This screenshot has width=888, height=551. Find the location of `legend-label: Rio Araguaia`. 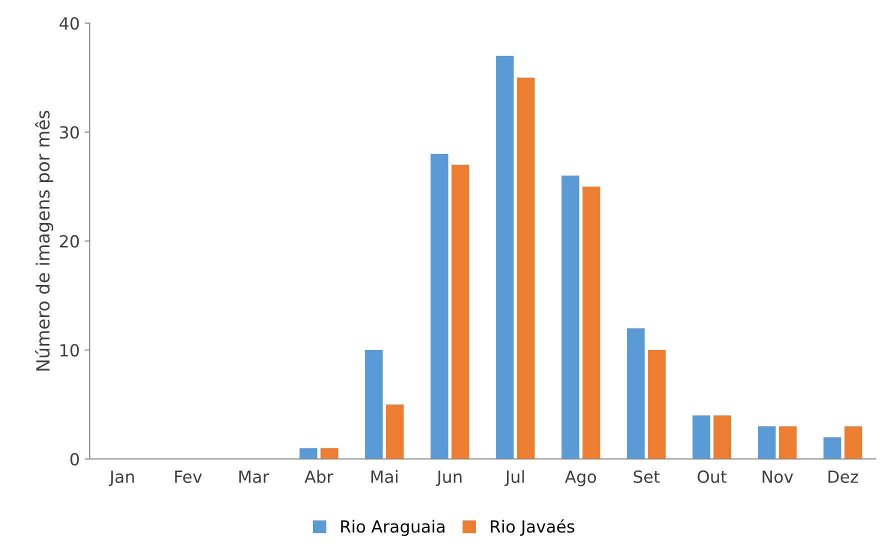

legend-label: Rio Araguaia is located at coordinates (392, 528).